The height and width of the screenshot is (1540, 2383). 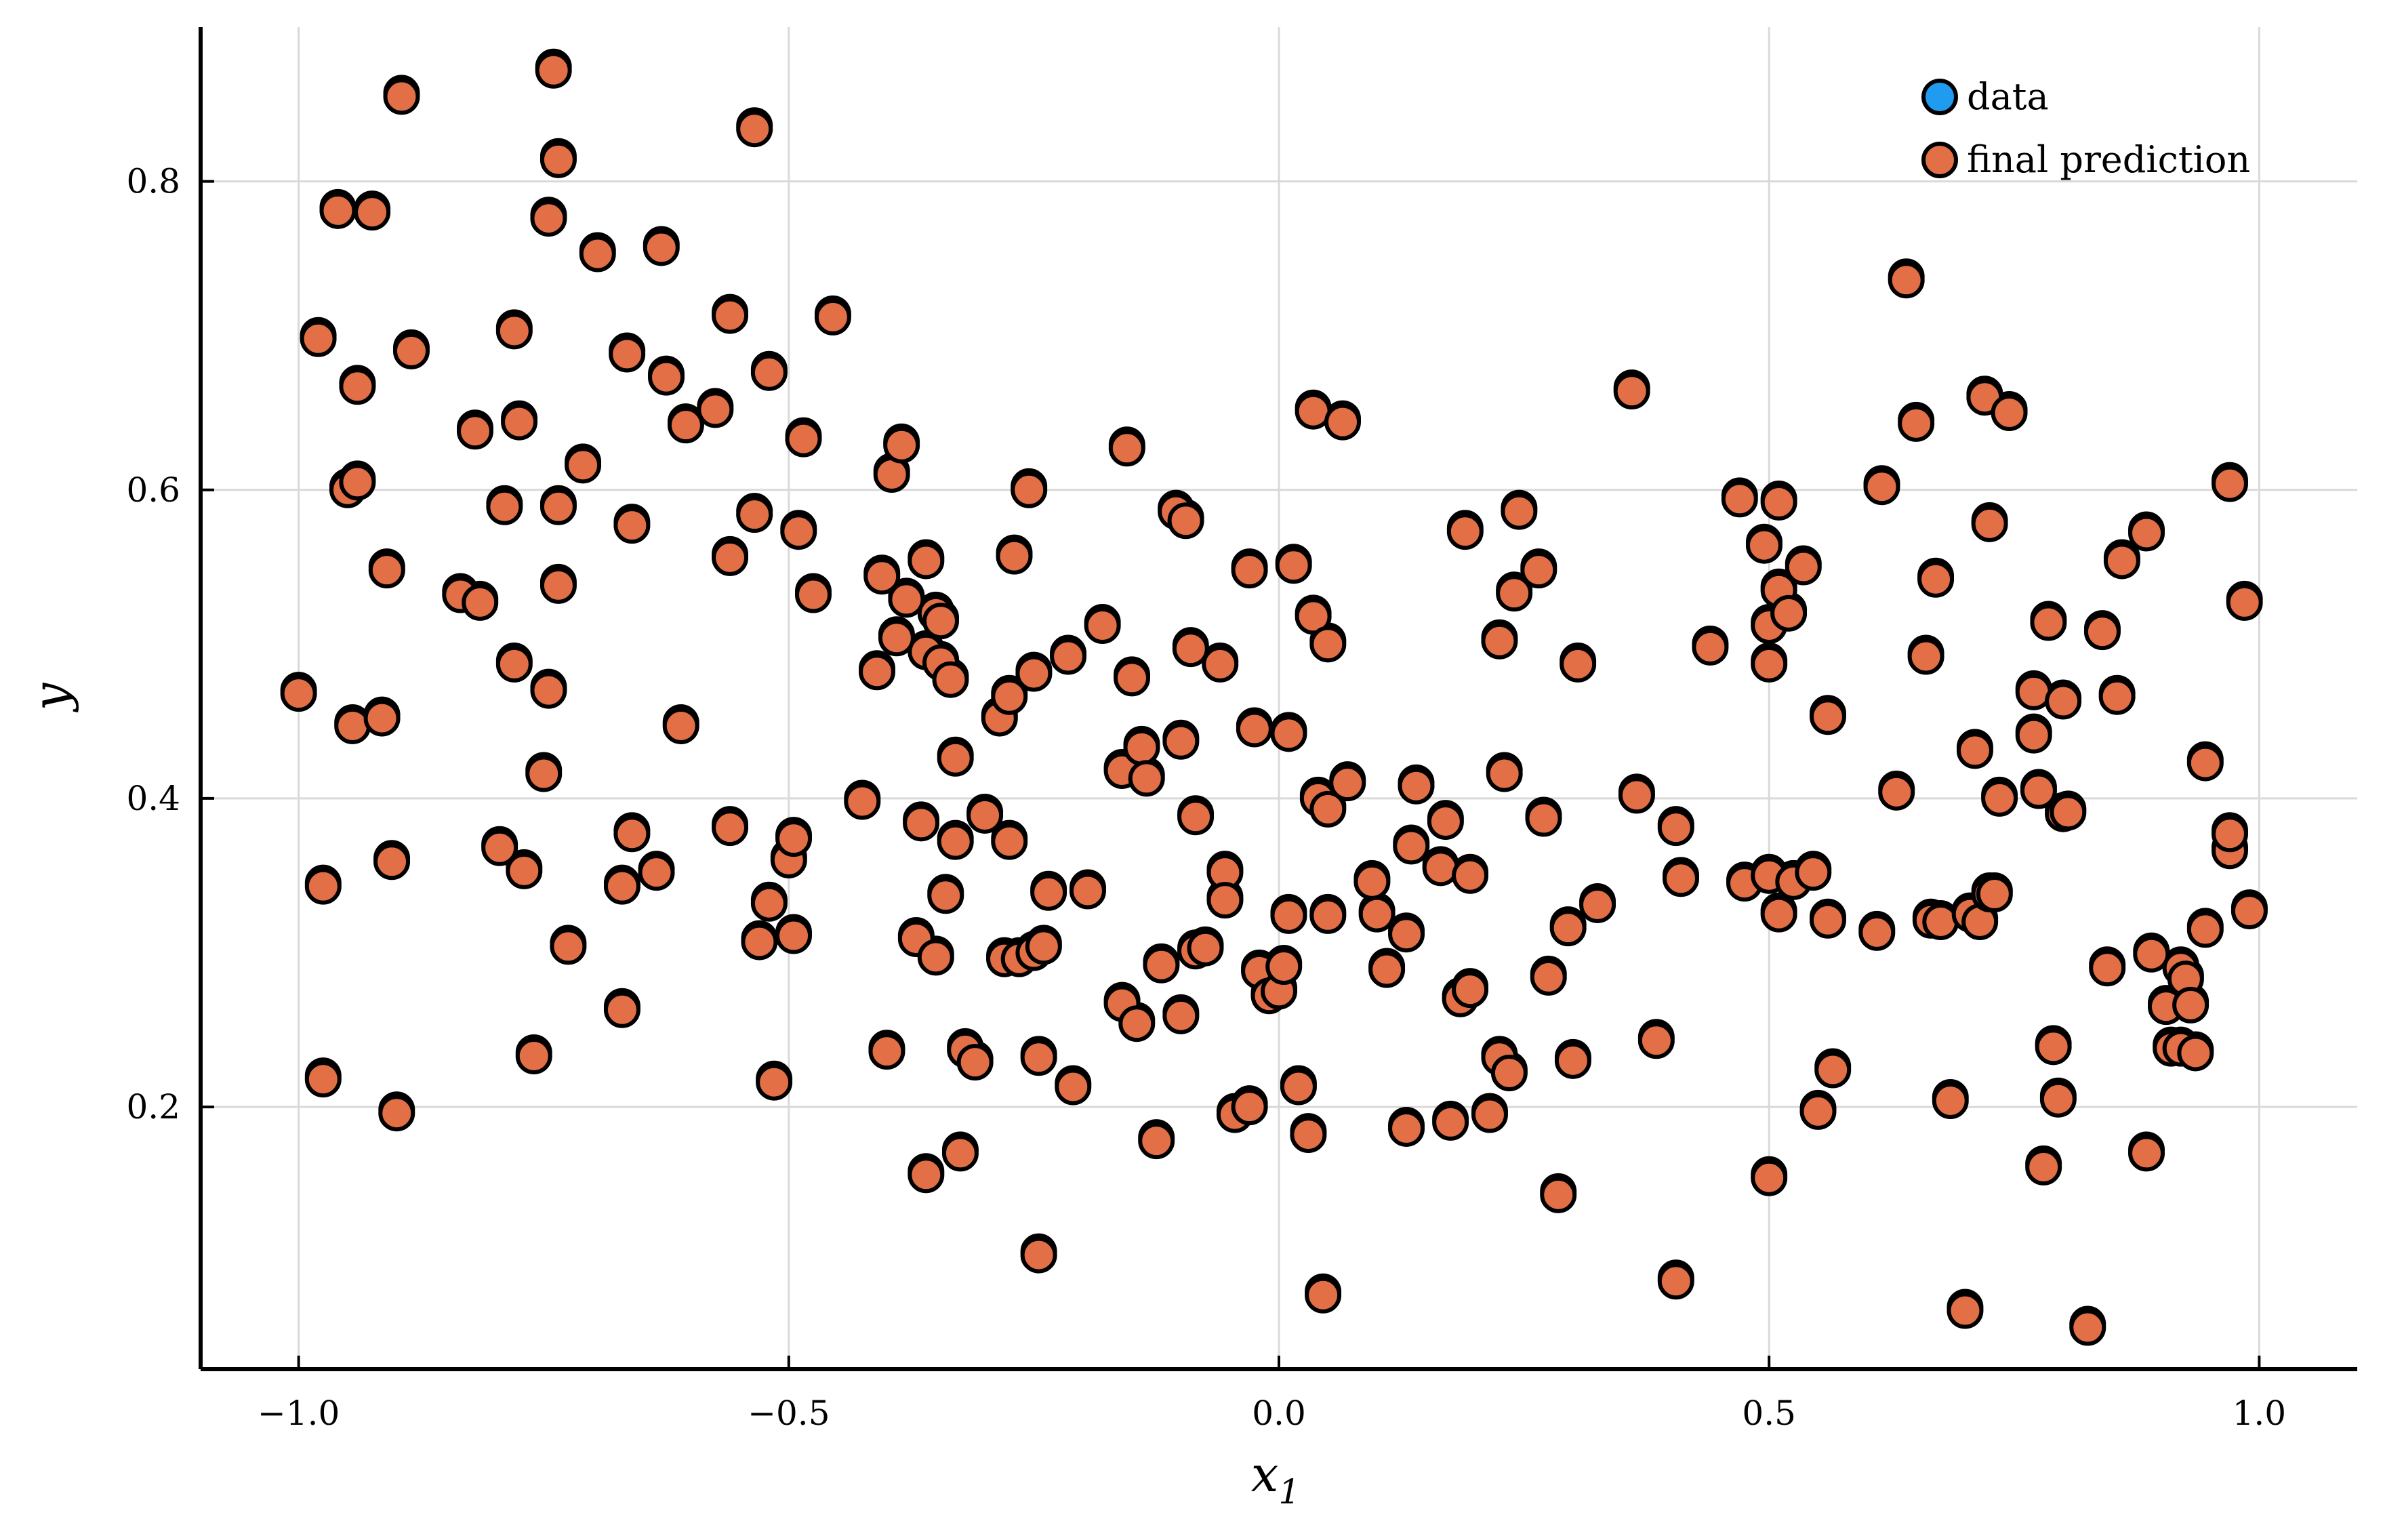 What do you see at coordinates (50, 697) in the screenshot?
I see `y-axis-label: y` at bounding box center [50, 697].